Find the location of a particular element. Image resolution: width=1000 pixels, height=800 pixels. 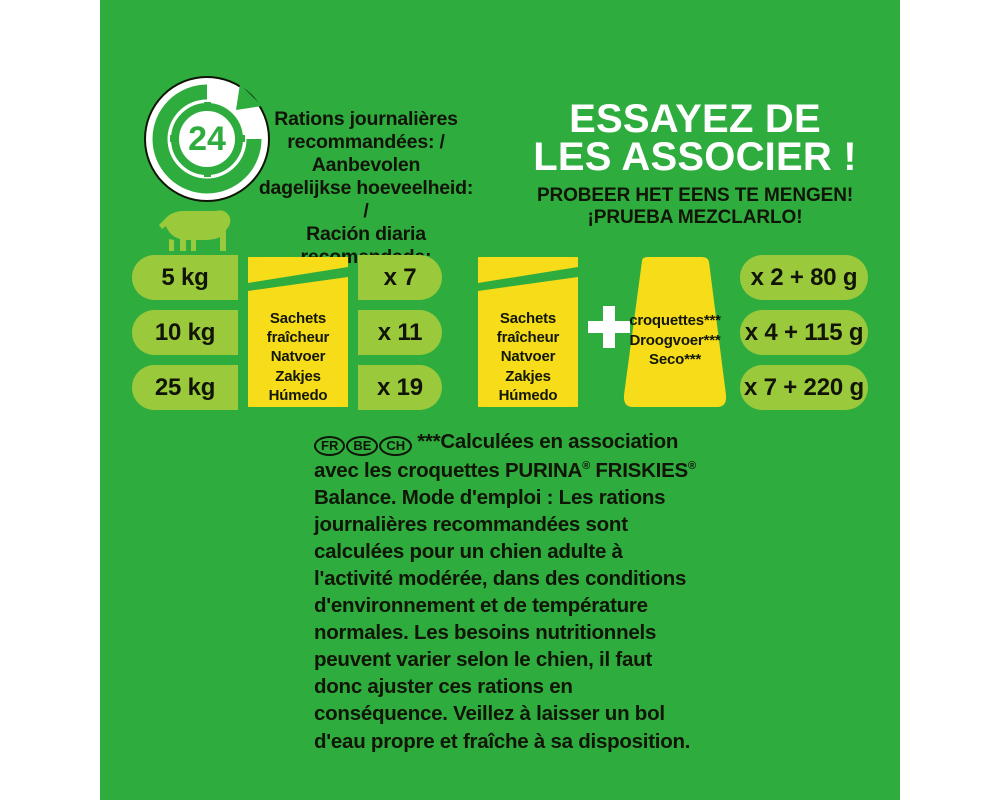

pouch2-label-line-1: Sachets is located at coordinates (528, 318).